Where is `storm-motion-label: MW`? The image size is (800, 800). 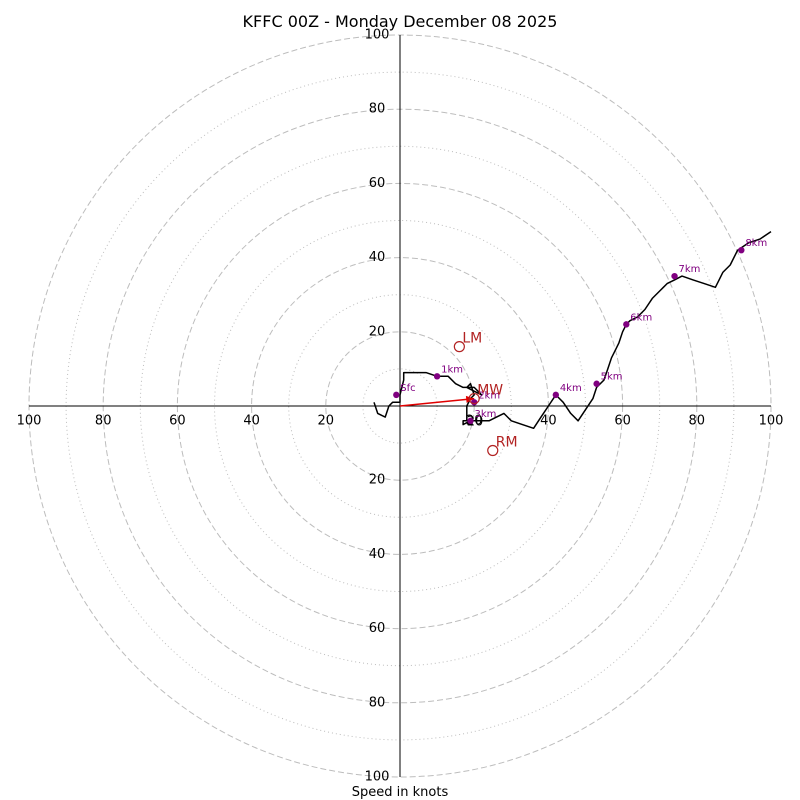 storm-motion-label: MW is located at coordinates (490, 391).